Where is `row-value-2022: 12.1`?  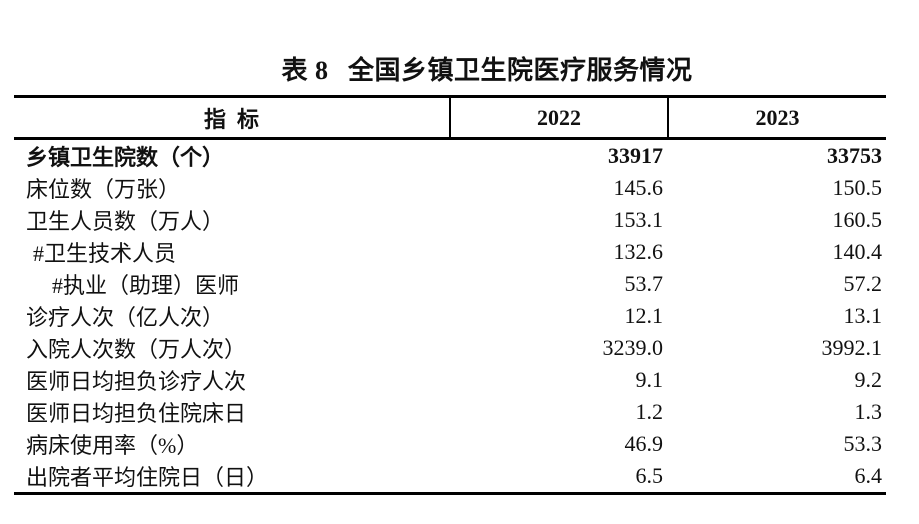
row-value-2022: 12.1 is located at coordinates (644, 315).